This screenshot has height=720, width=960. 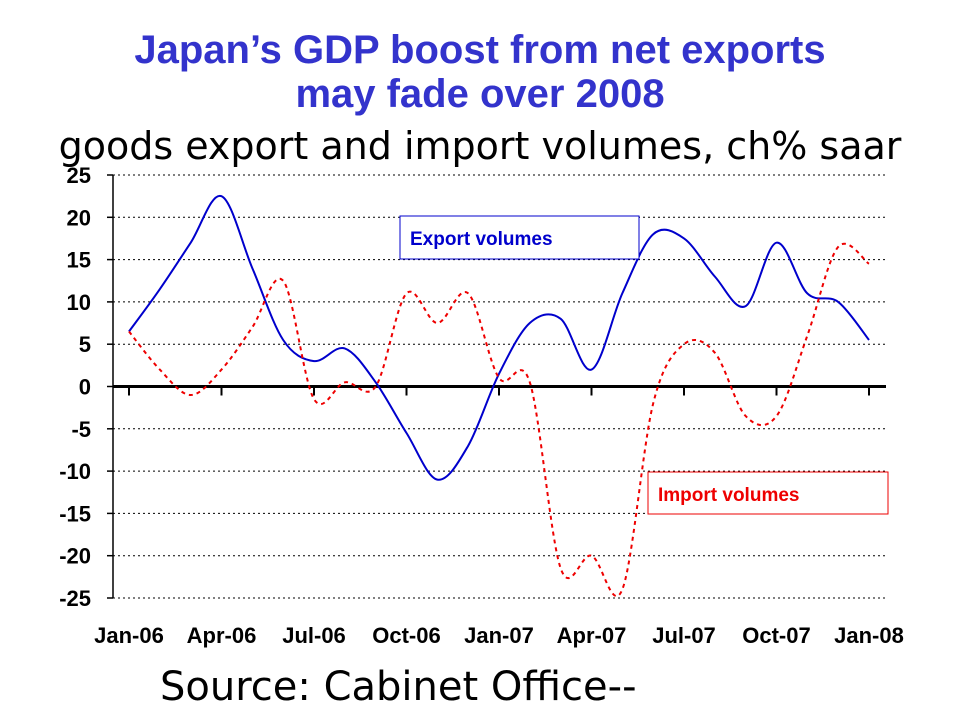 What do you see at coordinates (79, 302) in the screenshot?
I see `y-tick-label: 10` at bounding box center [79, 302].